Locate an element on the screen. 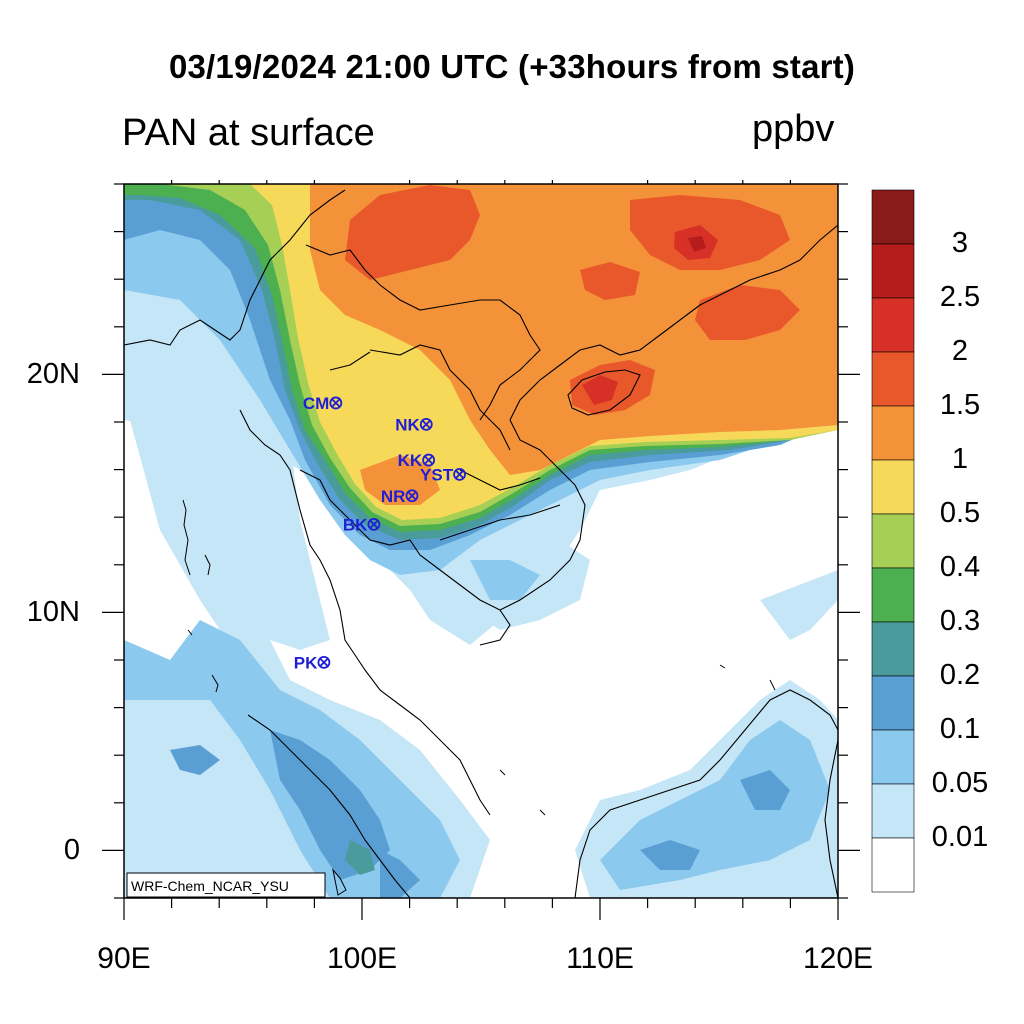  station-marker: KK is located at coordinates (417, 460).